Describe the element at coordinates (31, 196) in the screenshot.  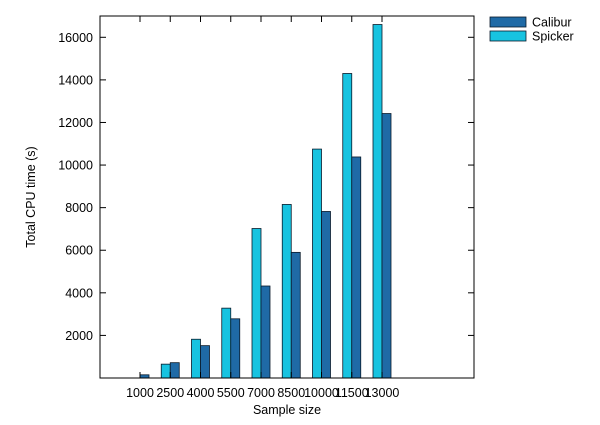
I see `y-axis-label: Total CPU time (s)` at that location.